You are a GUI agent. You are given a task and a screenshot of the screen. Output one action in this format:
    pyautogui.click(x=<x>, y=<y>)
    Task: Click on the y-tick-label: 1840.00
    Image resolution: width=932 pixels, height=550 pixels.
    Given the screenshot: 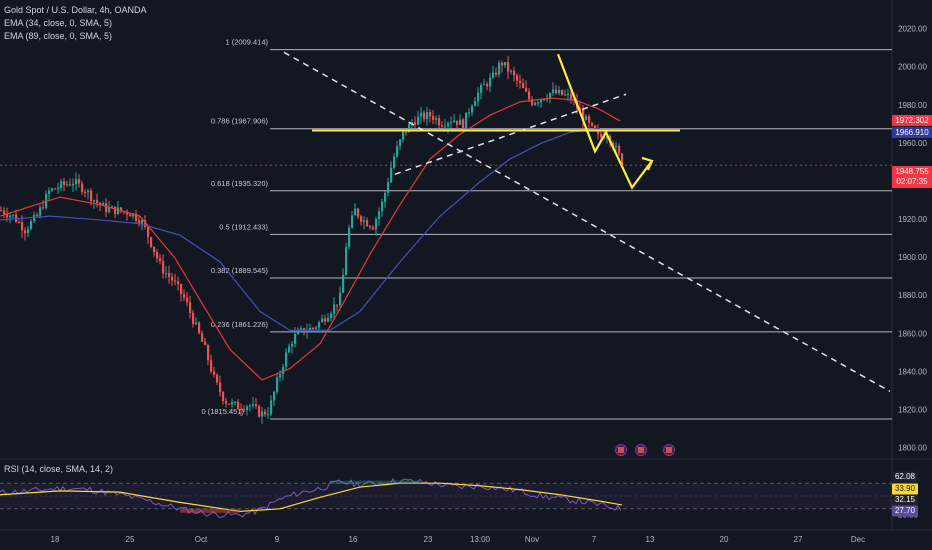 What is the action you would take?
    pyautogui.click(x=912, y=371)
    